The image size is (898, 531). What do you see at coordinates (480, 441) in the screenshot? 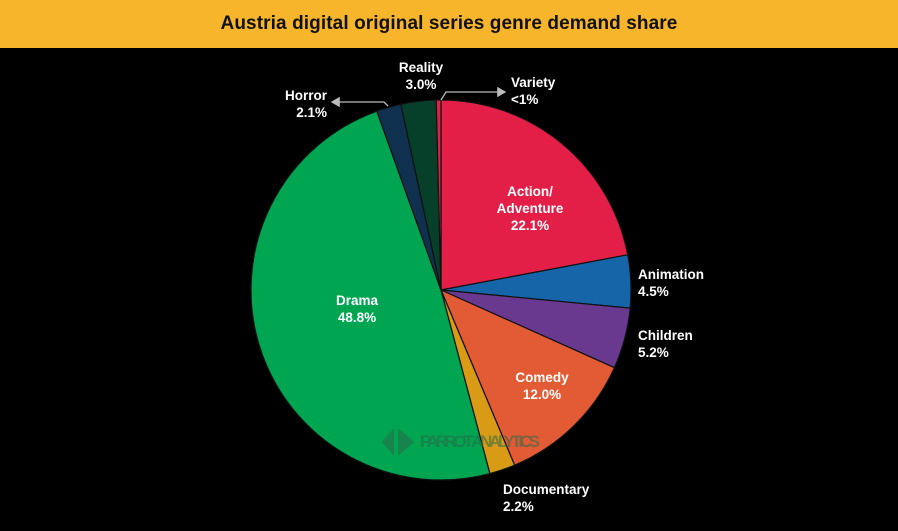
I see `watermark-text: PARROT ANALYTICS` at bounding box center [480, 441].